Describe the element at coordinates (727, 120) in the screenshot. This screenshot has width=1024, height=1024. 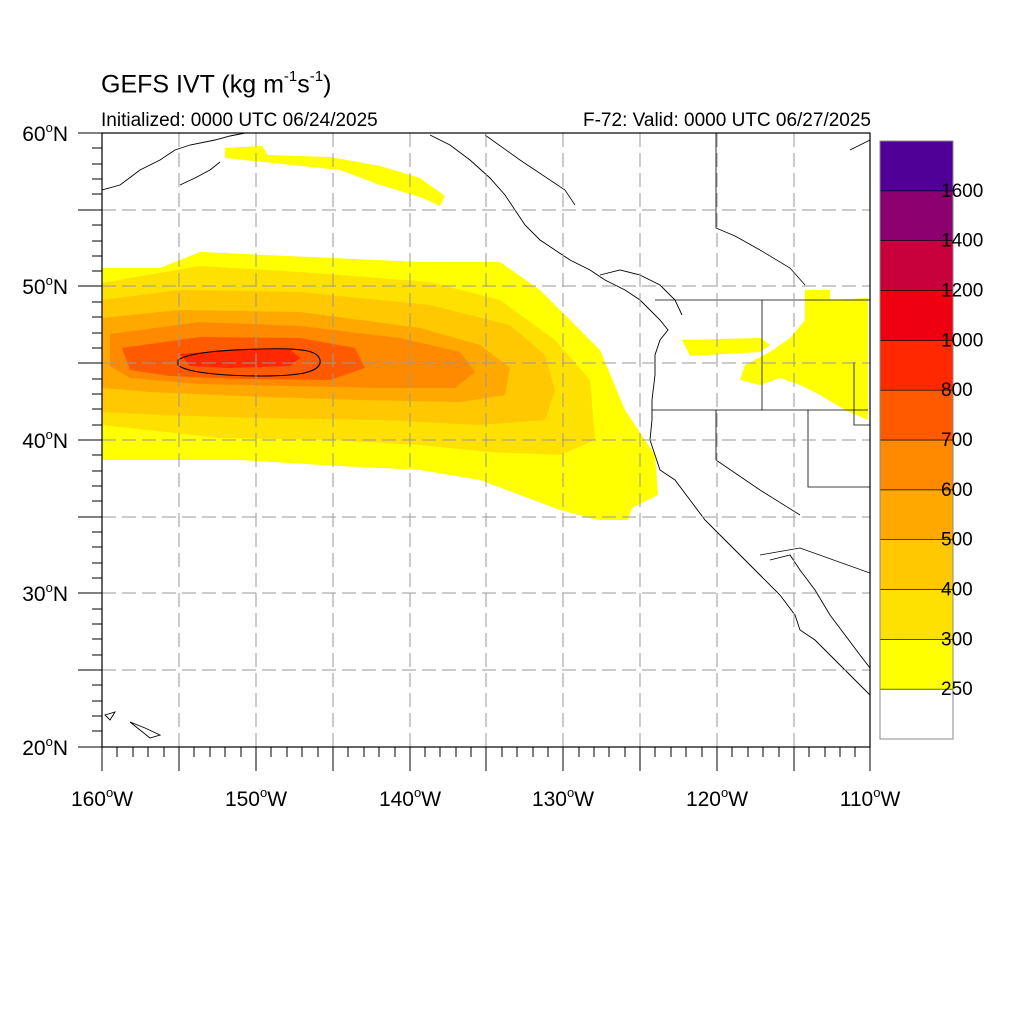
I see `valid-time: F-72: Valid: 0000 UTC 06/27/2025` at that location.